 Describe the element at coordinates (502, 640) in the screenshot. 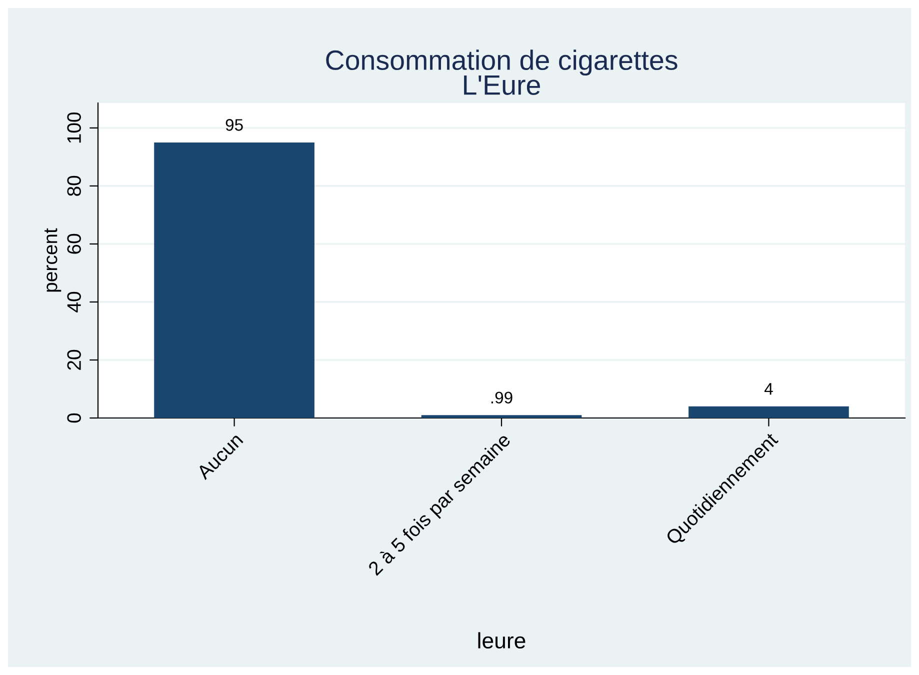

I see `x-axis-title: leure` at that location.